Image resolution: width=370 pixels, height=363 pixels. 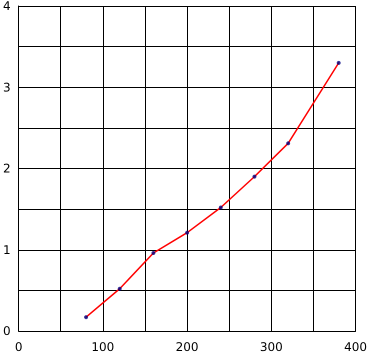 What do you see at coordinates (271, 347) in the screenshot?
I see `x-tick-label: 300` at bounding box center [271, 347].